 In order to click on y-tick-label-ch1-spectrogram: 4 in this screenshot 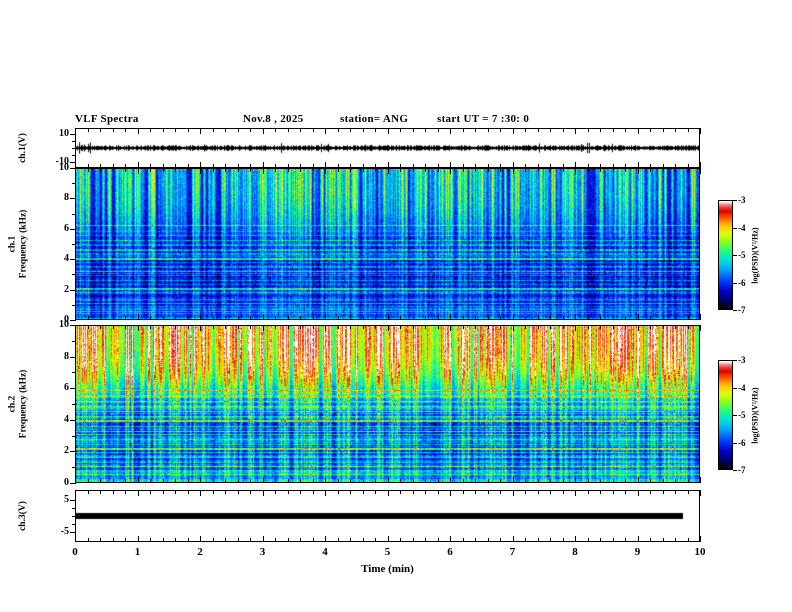, I will do `click(66, 259)`.